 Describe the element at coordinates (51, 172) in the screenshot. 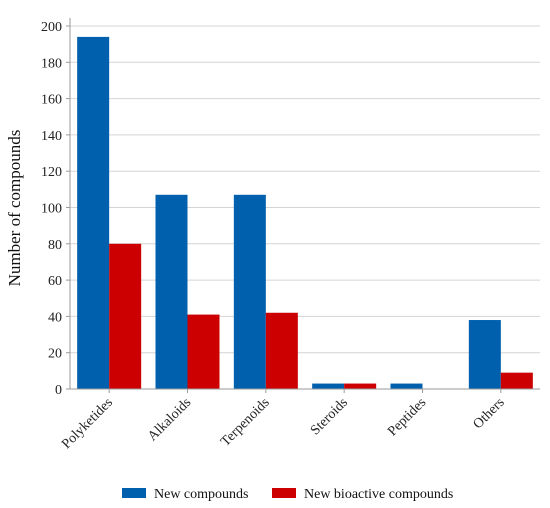

I see `y-tick-label: 120` at that location.